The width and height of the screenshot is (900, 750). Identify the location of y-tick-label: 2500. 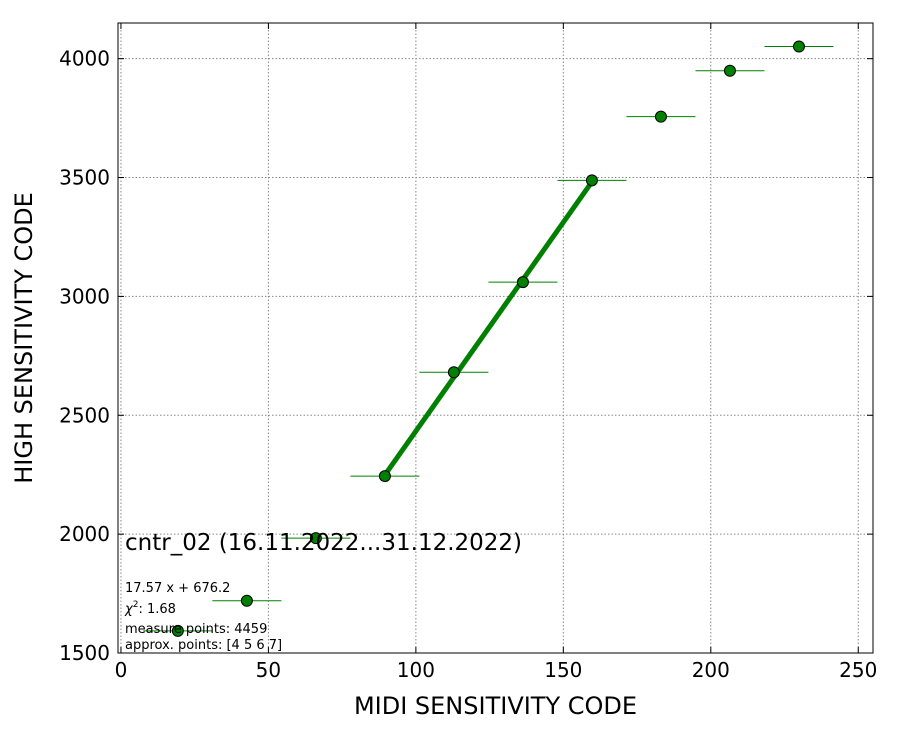
(84, 415).